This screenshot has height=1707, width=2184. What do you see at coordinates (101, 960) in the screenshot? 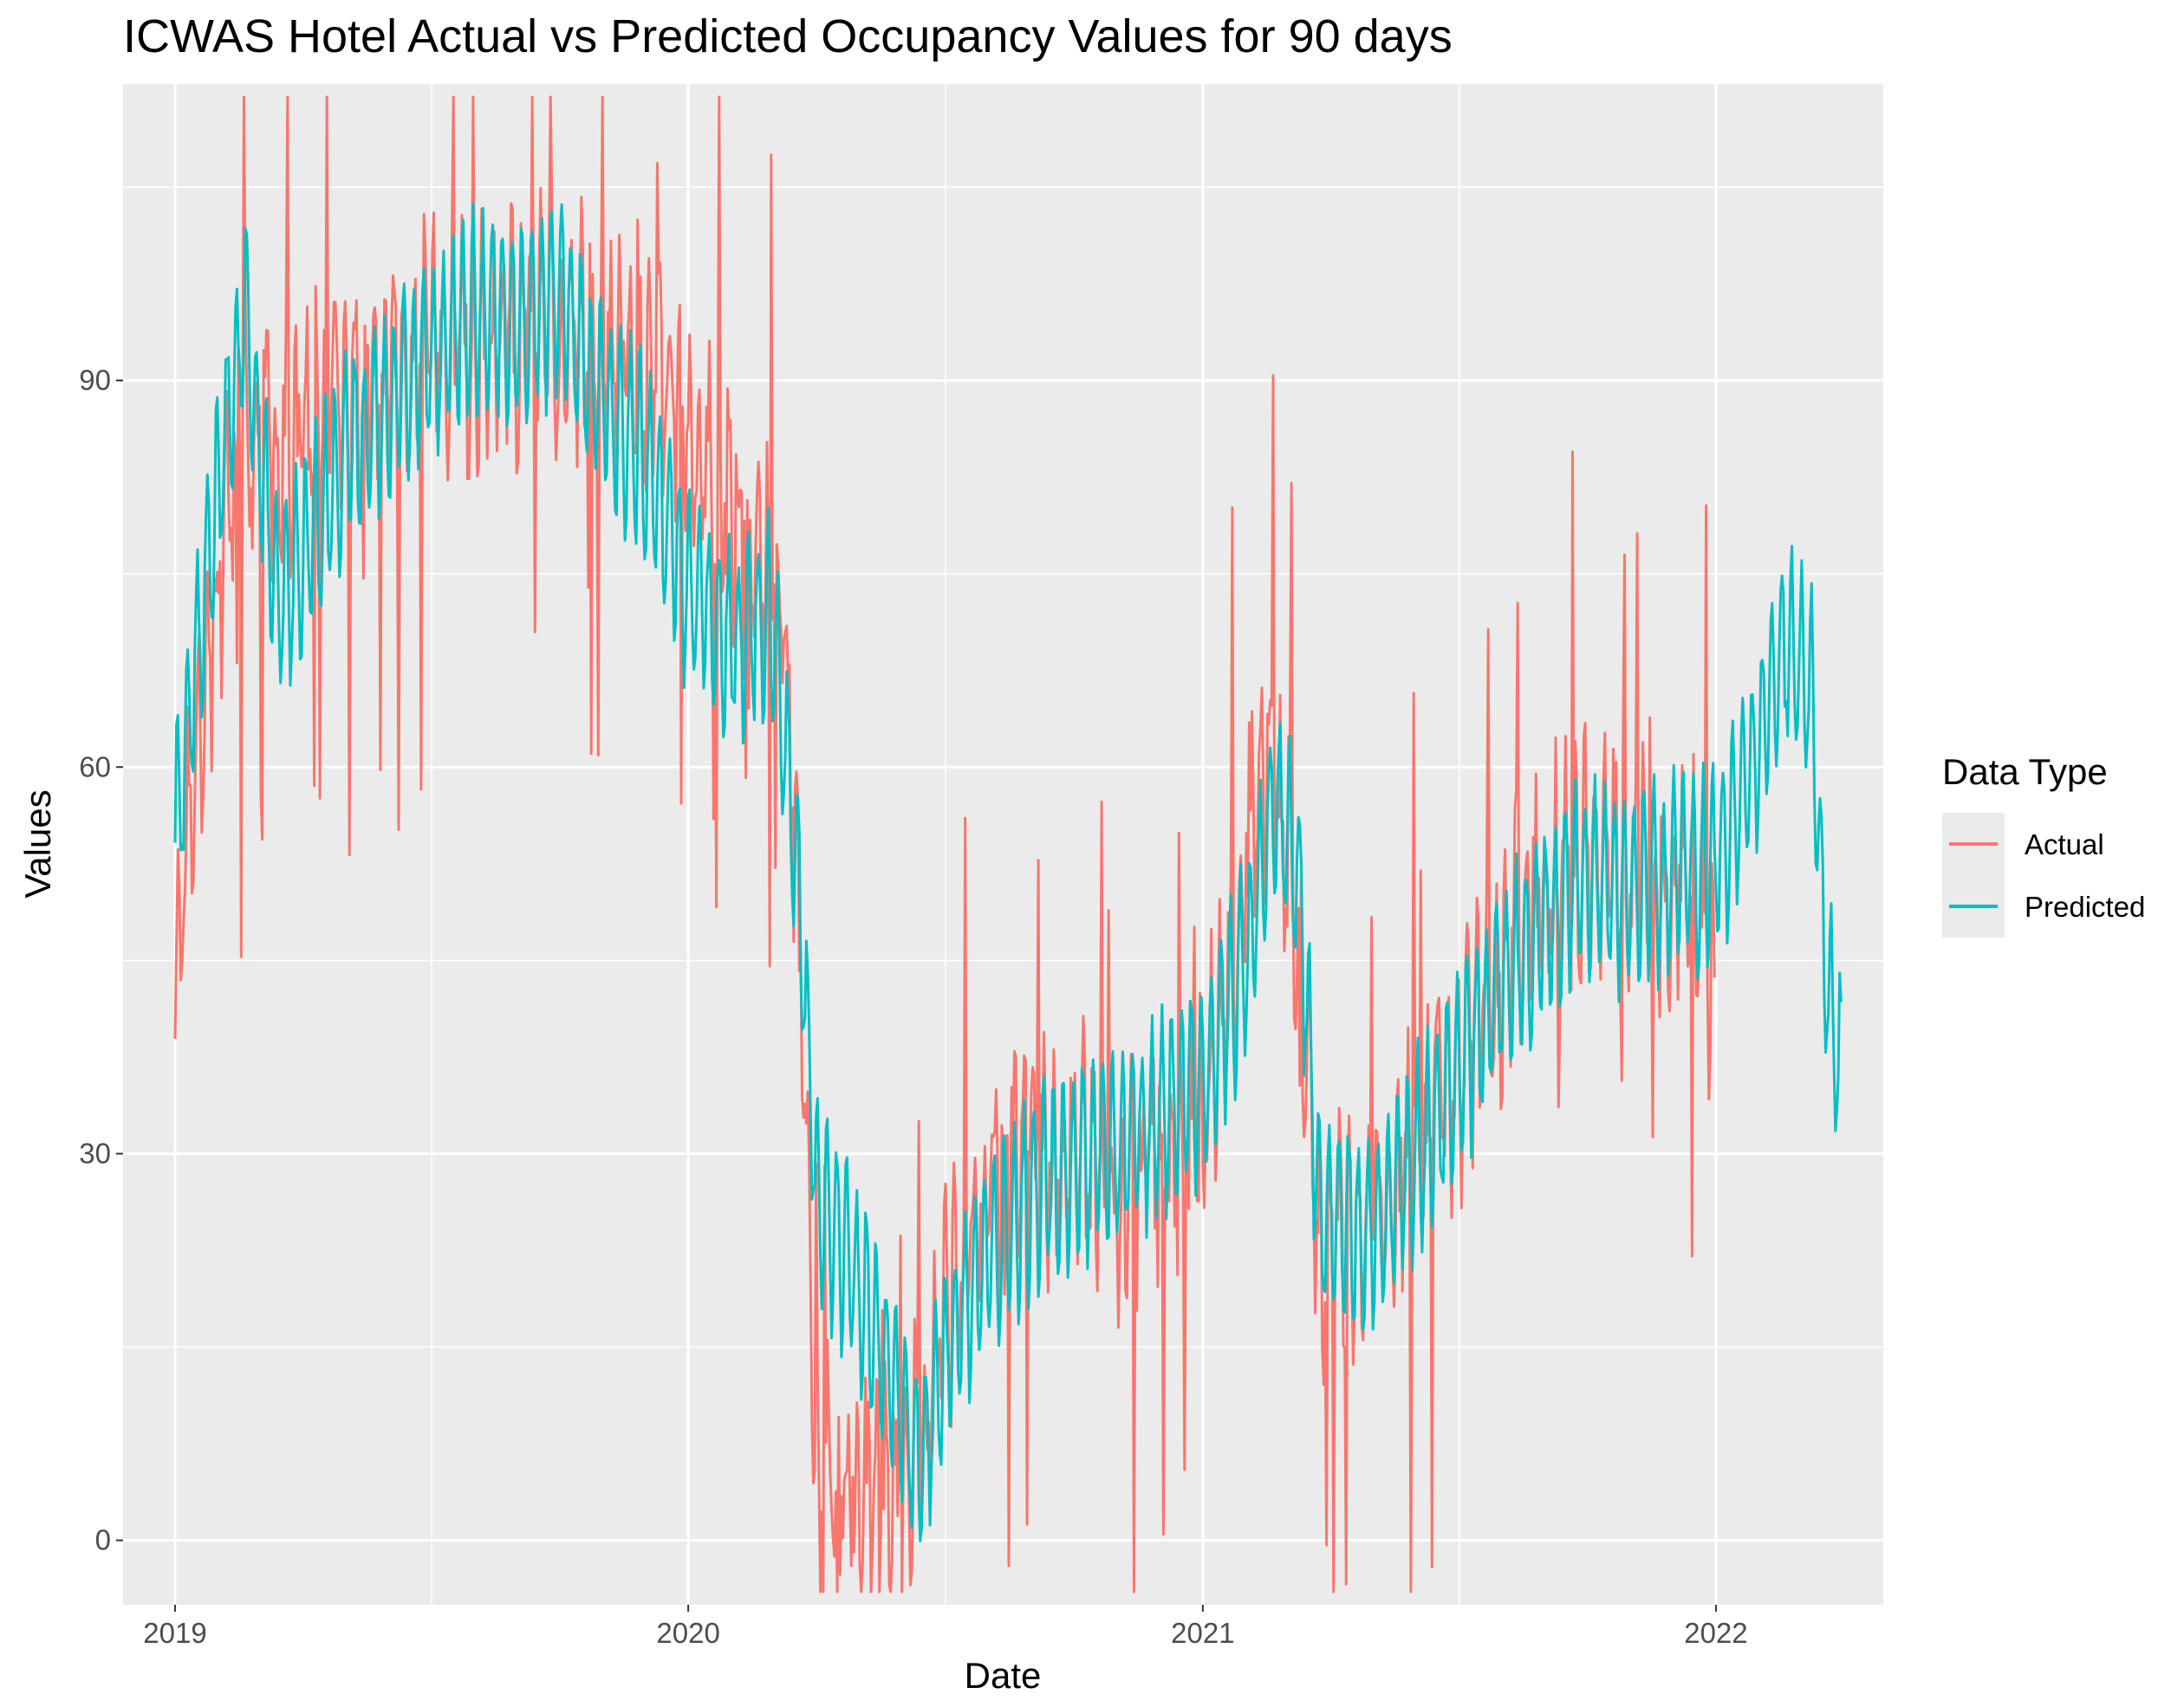
I see `y-axis: 0 30 60 90` at bounding box center [101, 960].